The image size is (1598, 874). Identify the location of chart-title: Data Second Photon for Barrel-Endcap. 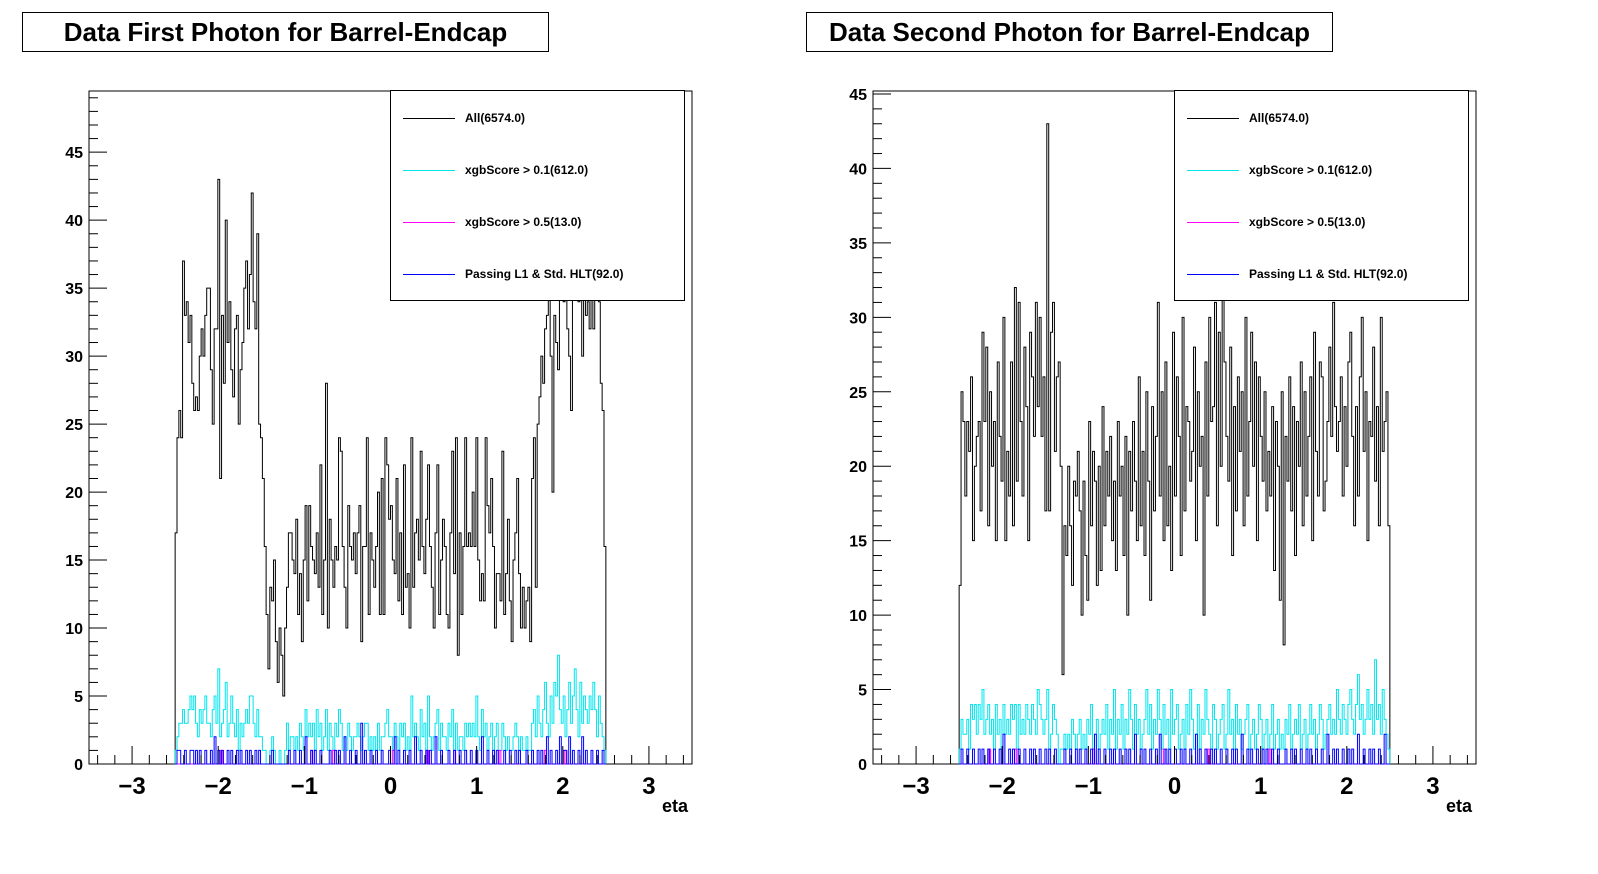
(1069, 32).